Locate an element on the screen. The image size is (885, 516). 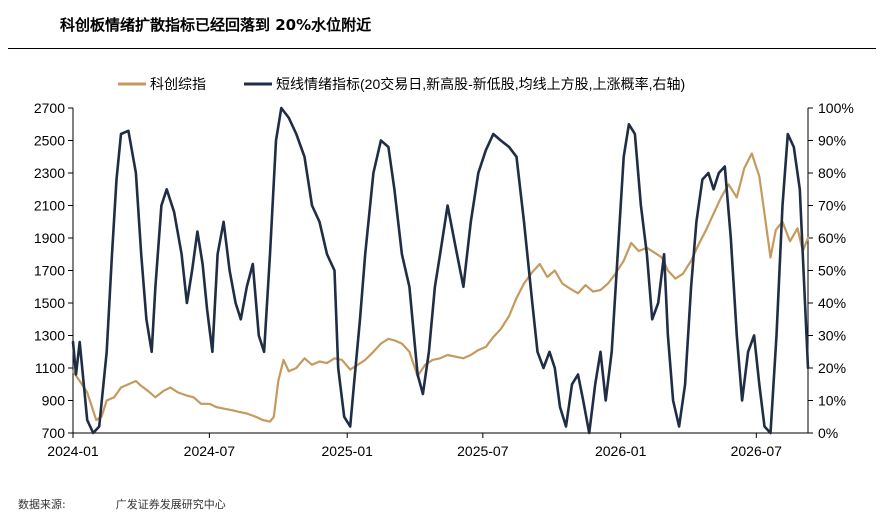
legend-label-index: 科创综指 is located at coordinates (178, 84).